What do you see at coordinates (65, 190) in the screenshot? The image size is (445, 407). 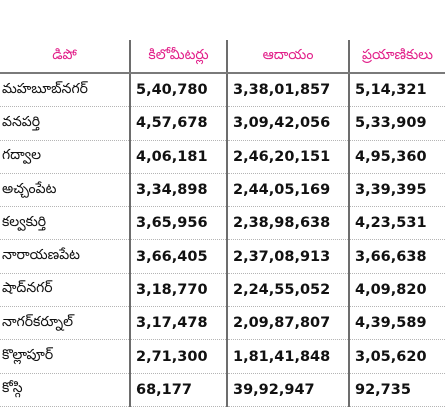 I see `depot-name: అచ్చంపేట` at bounding box center [65, 190].